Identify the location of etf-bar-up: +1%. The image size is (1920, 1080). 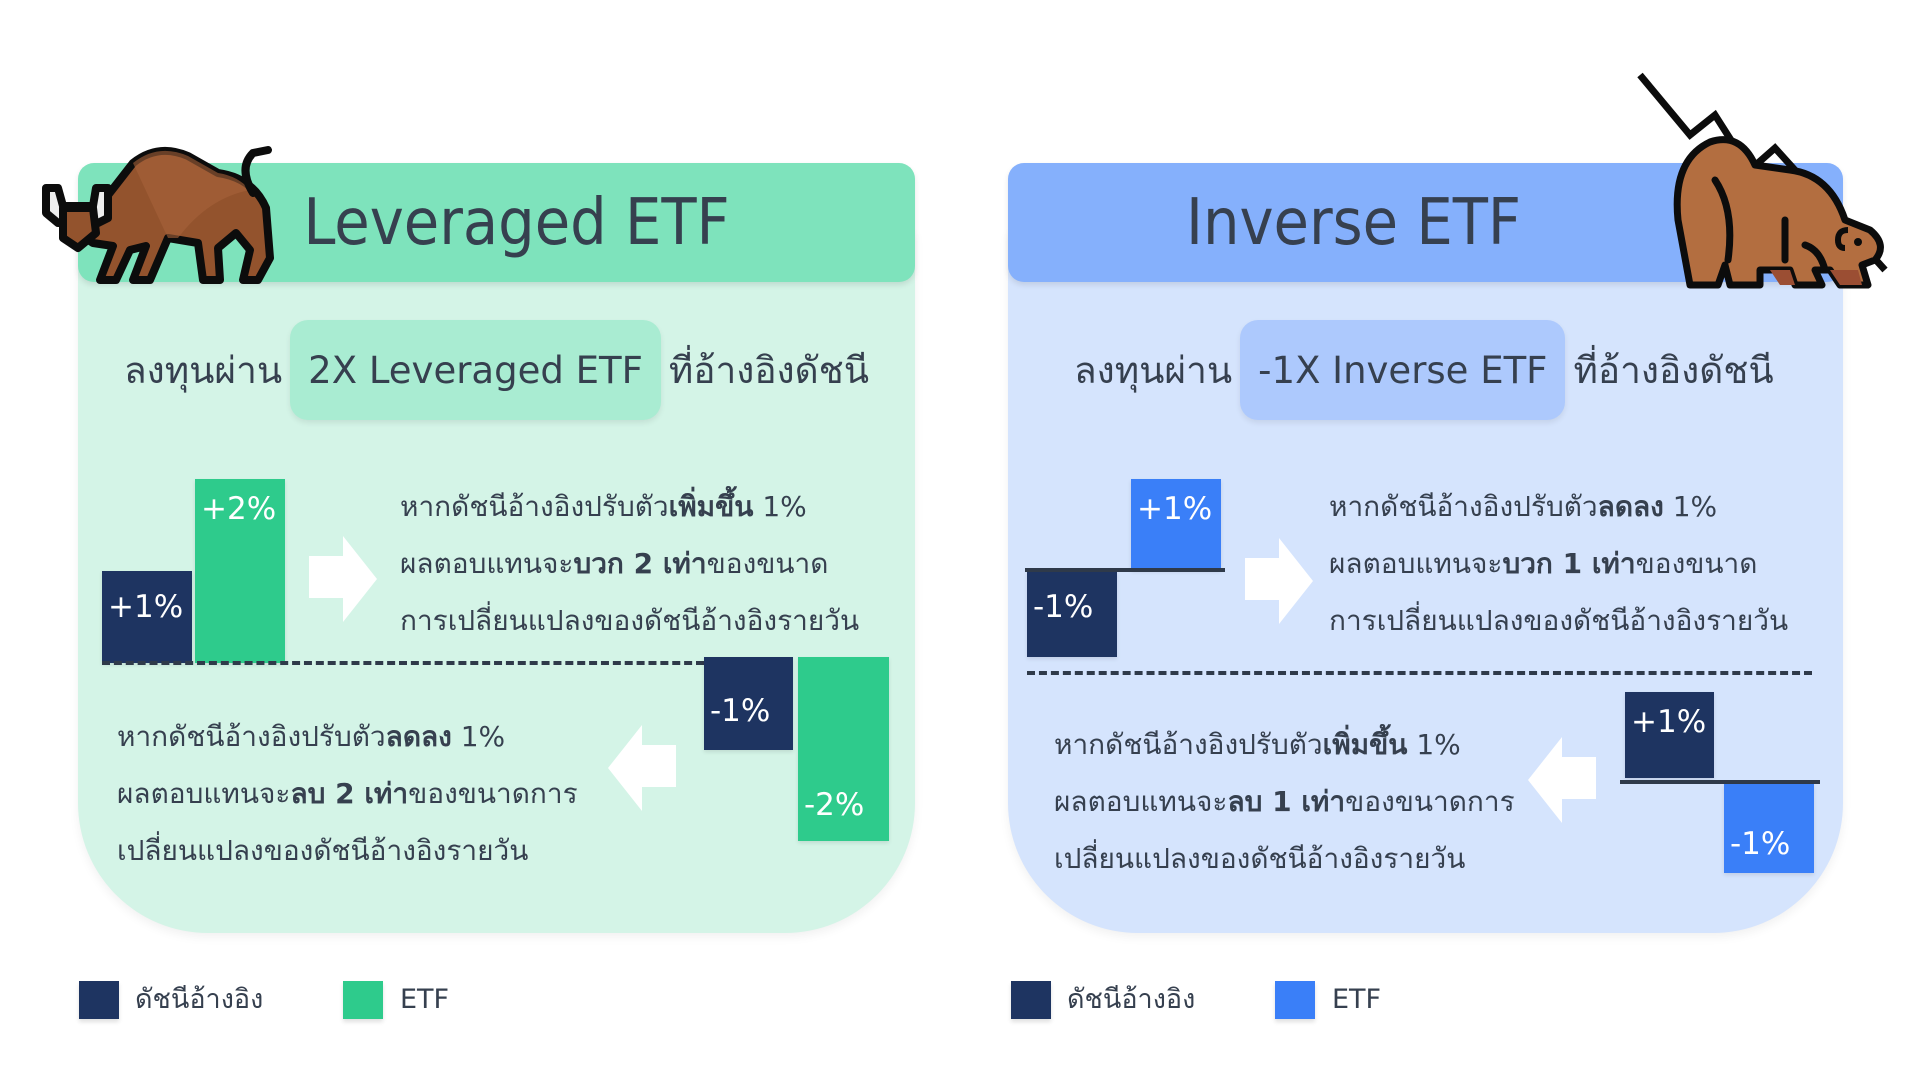
(1176, 524).